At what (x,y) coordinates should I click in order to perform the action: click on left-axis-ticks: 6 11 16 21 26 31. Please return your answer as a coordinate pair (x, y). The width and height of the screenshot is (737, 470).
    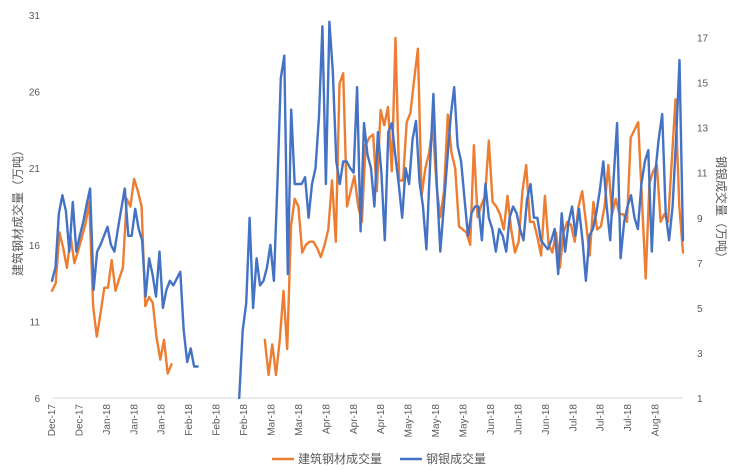
    Looking at the image, I should click on (35, 208).